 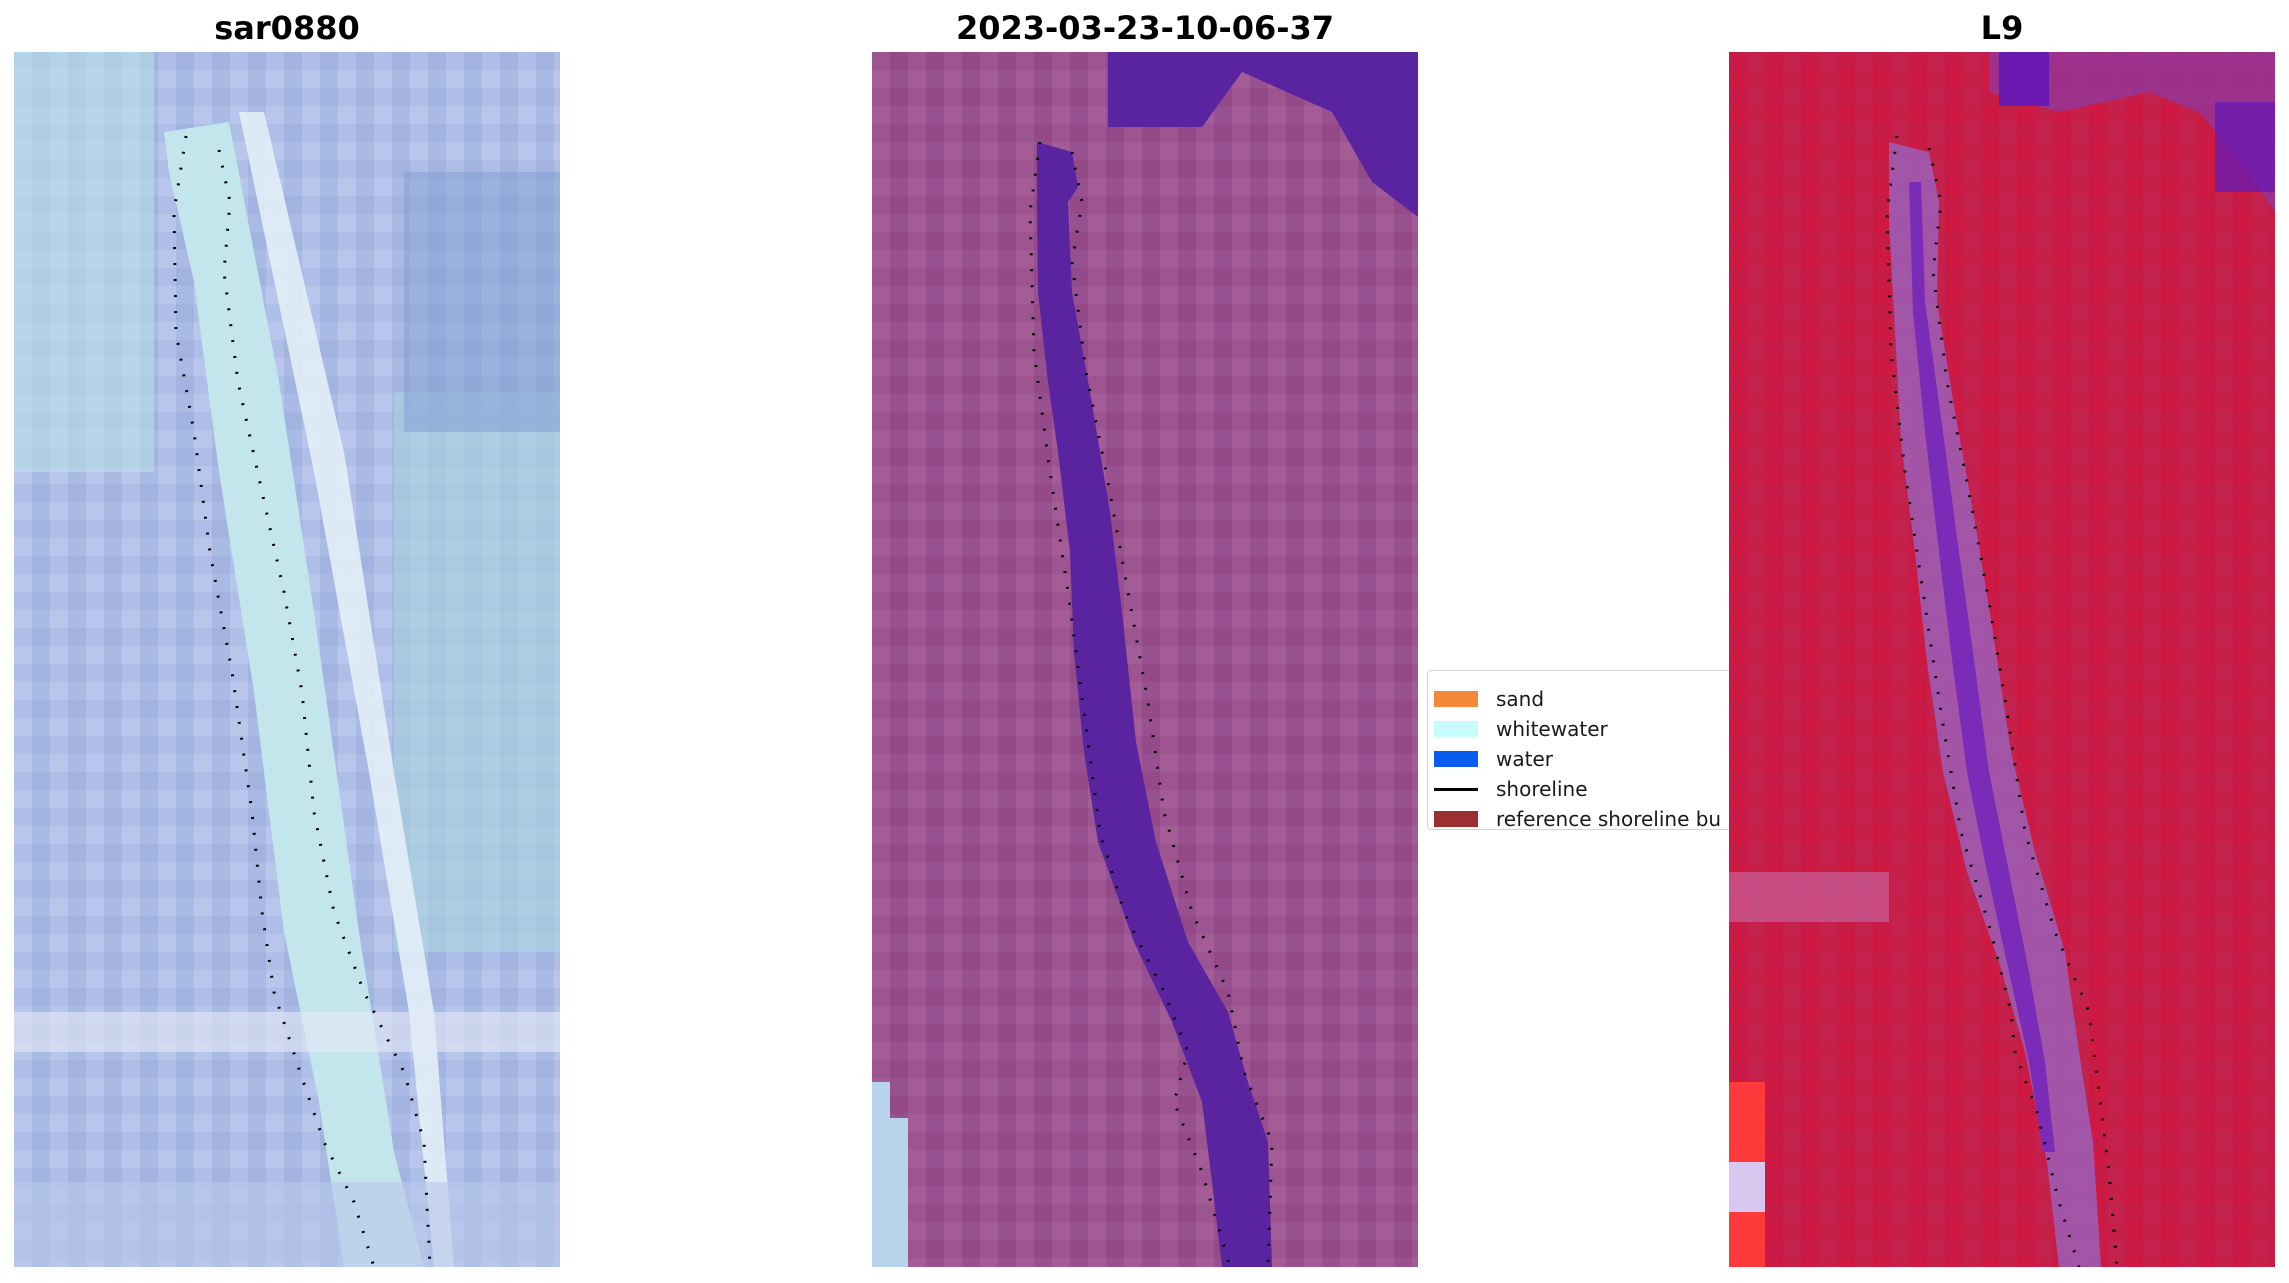 I want to click on legend-item-shoreline: shoreline, so click(x=1581, y=789).